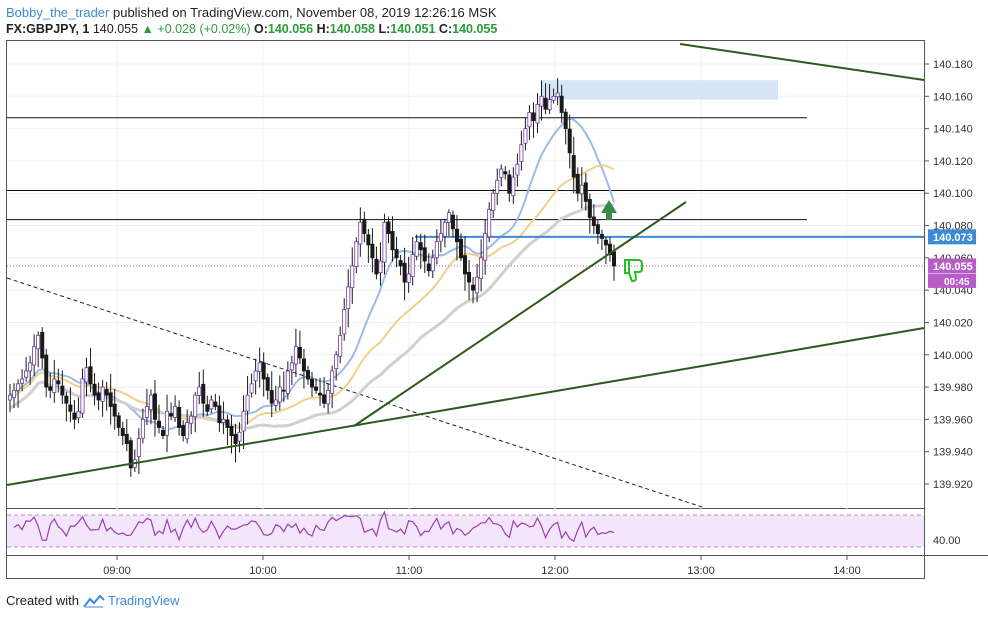  What do you see at coordinates (413, 29) in the screenshot?
I see `low-value: 140.051` at bounding box center [413, 29].